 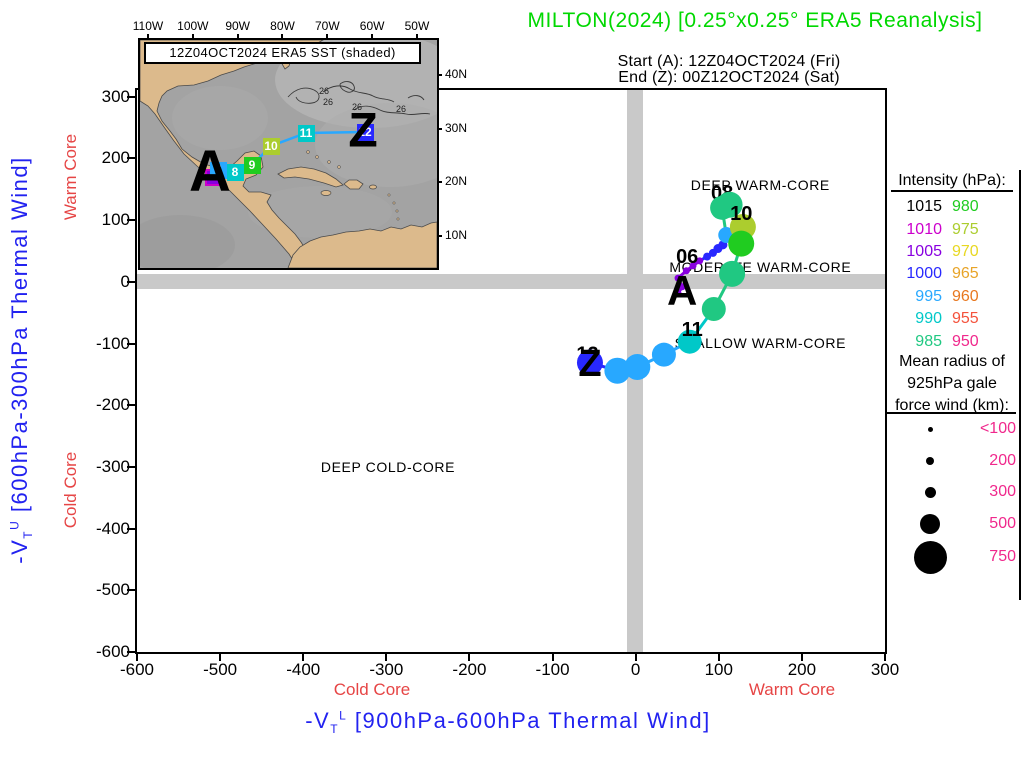 What do you see at coordinates (952, 180) in the screenshot?
I see `legend-intensity-title: Intensity (hPa):` at bounding box center [952, 180].